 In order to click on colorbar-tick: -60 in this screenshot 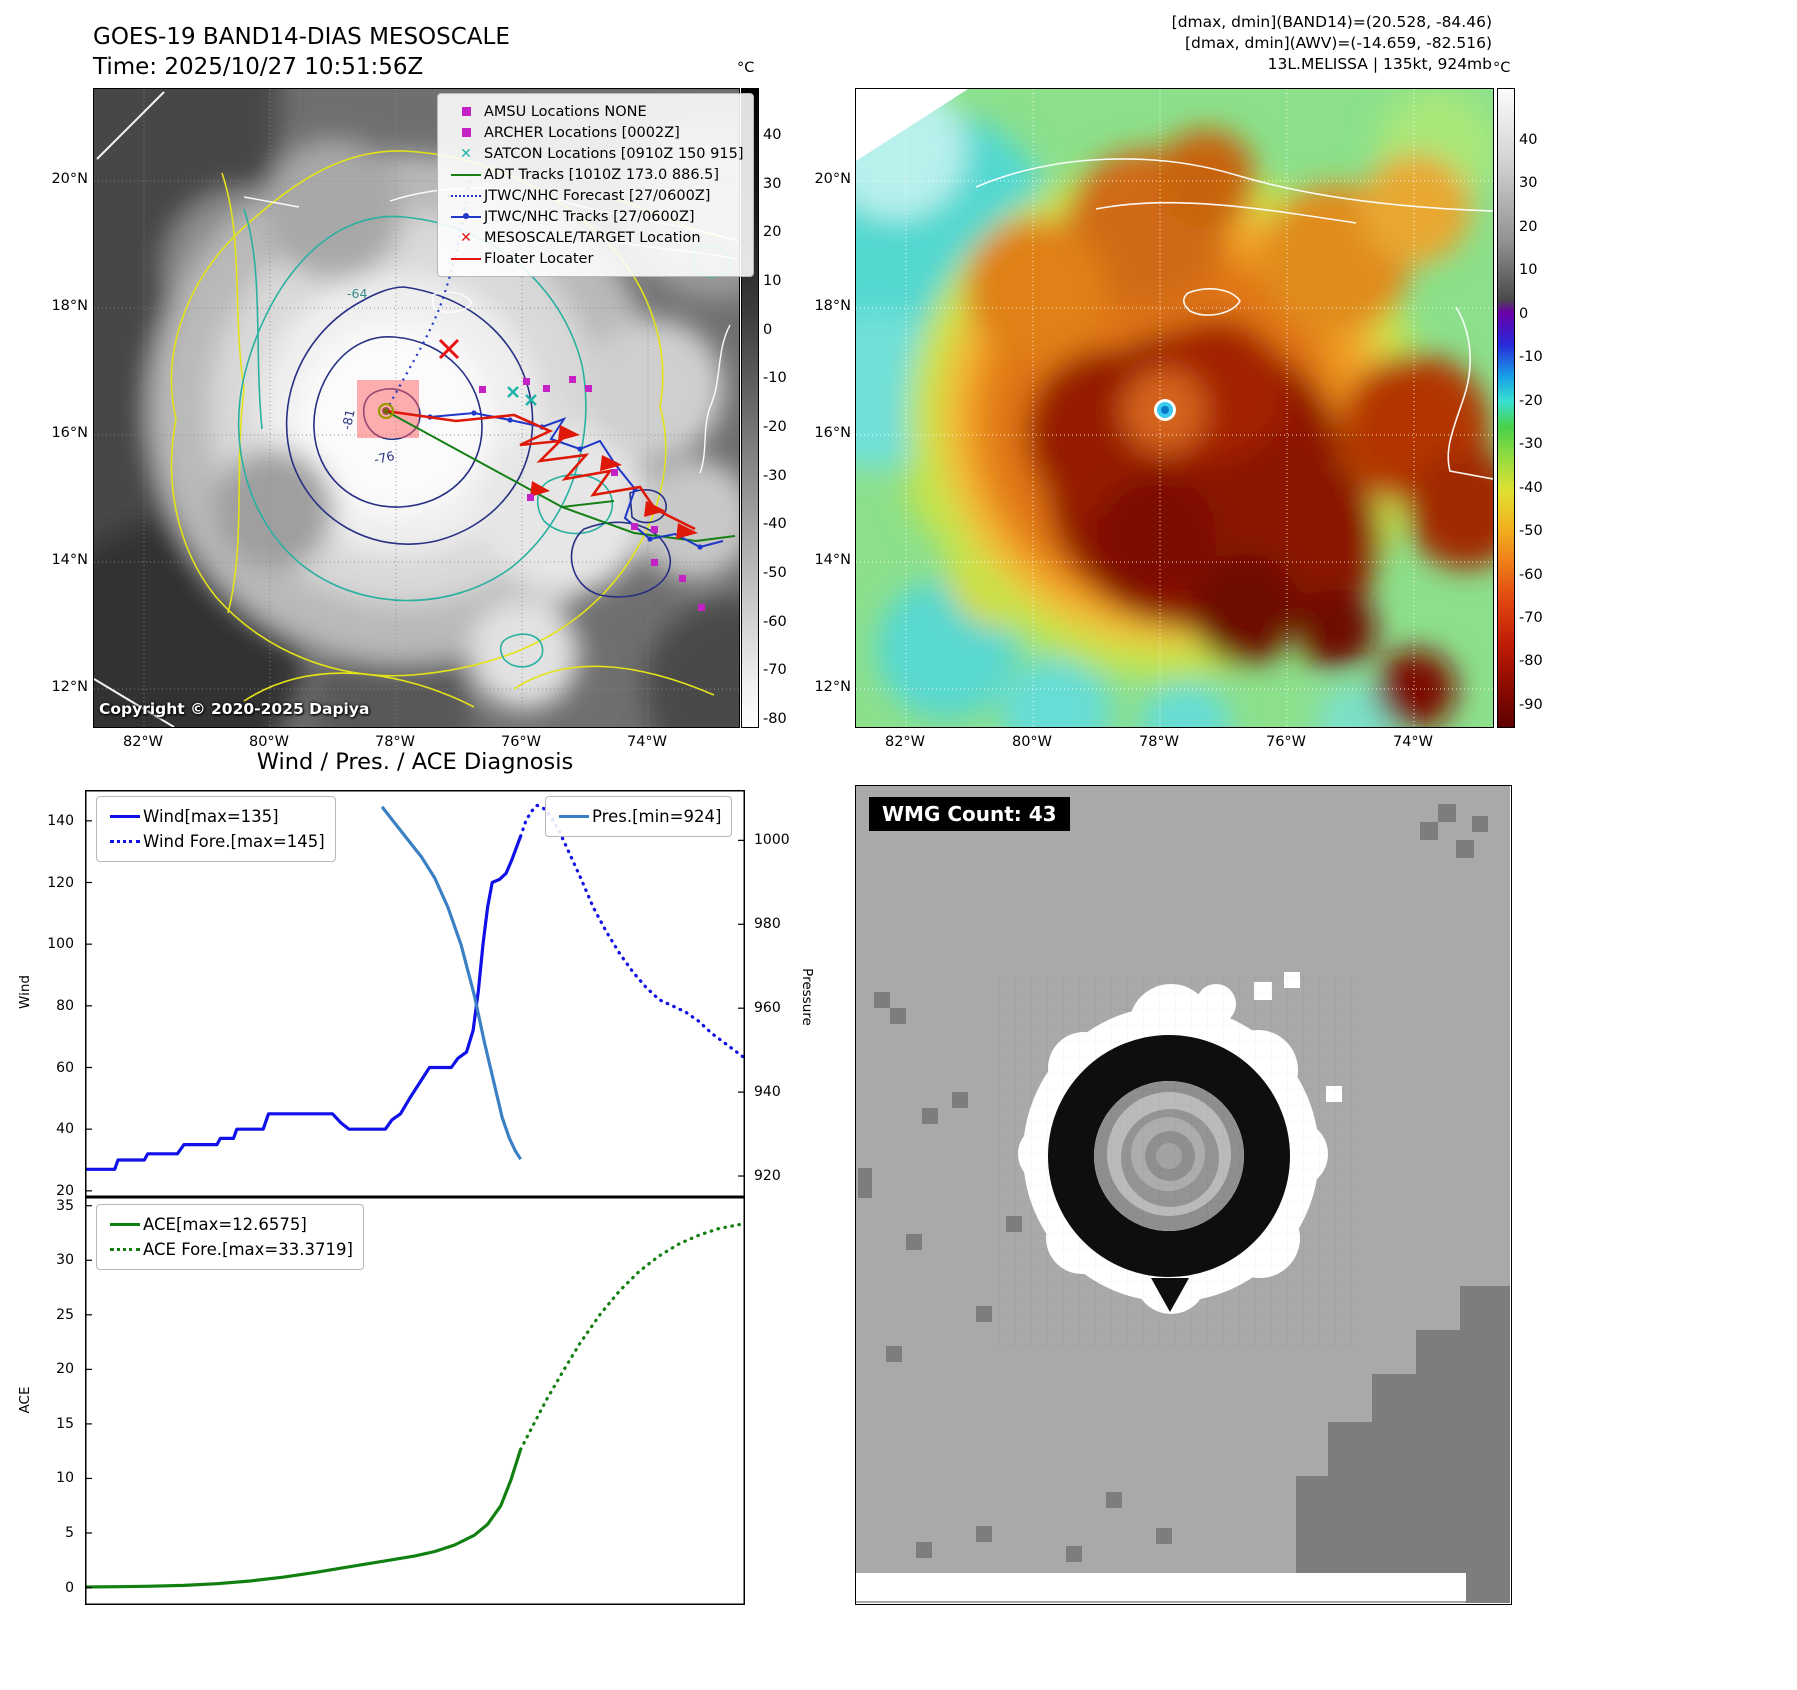, I will do `click(1531, 574)`.